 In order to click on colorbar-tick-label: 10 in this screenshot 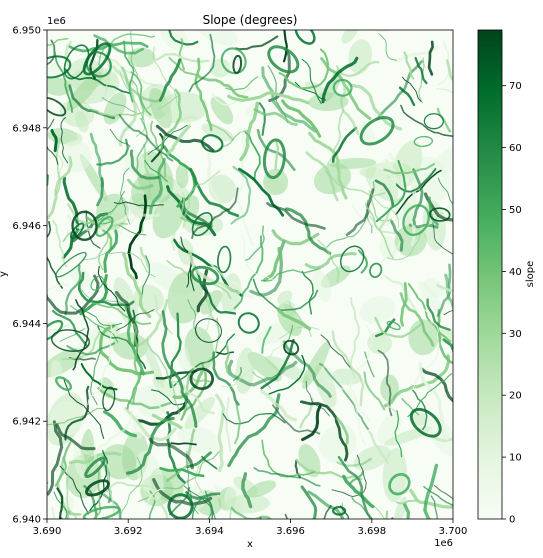, I will do `click(515, 458)`.